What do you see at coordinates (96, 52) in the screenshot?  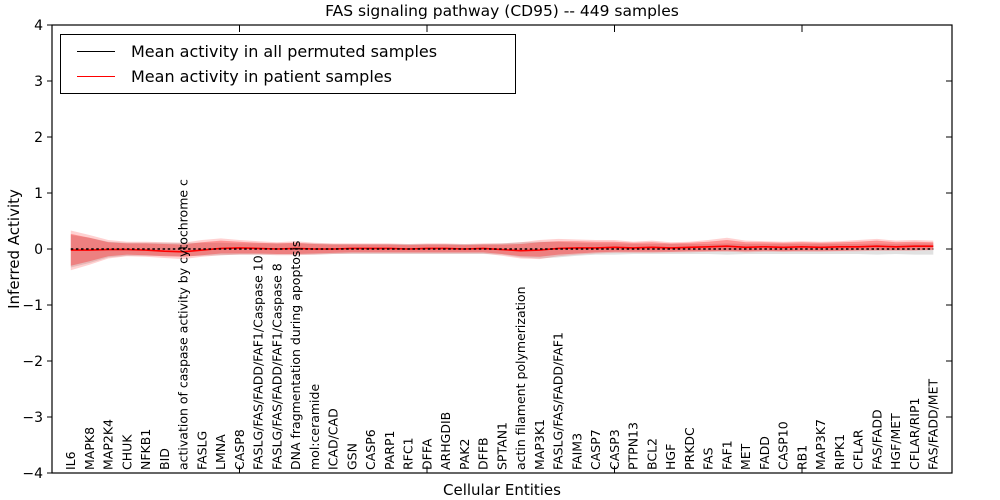 I see `permuted-line-sample-icon` at bounding box center [96, 52].